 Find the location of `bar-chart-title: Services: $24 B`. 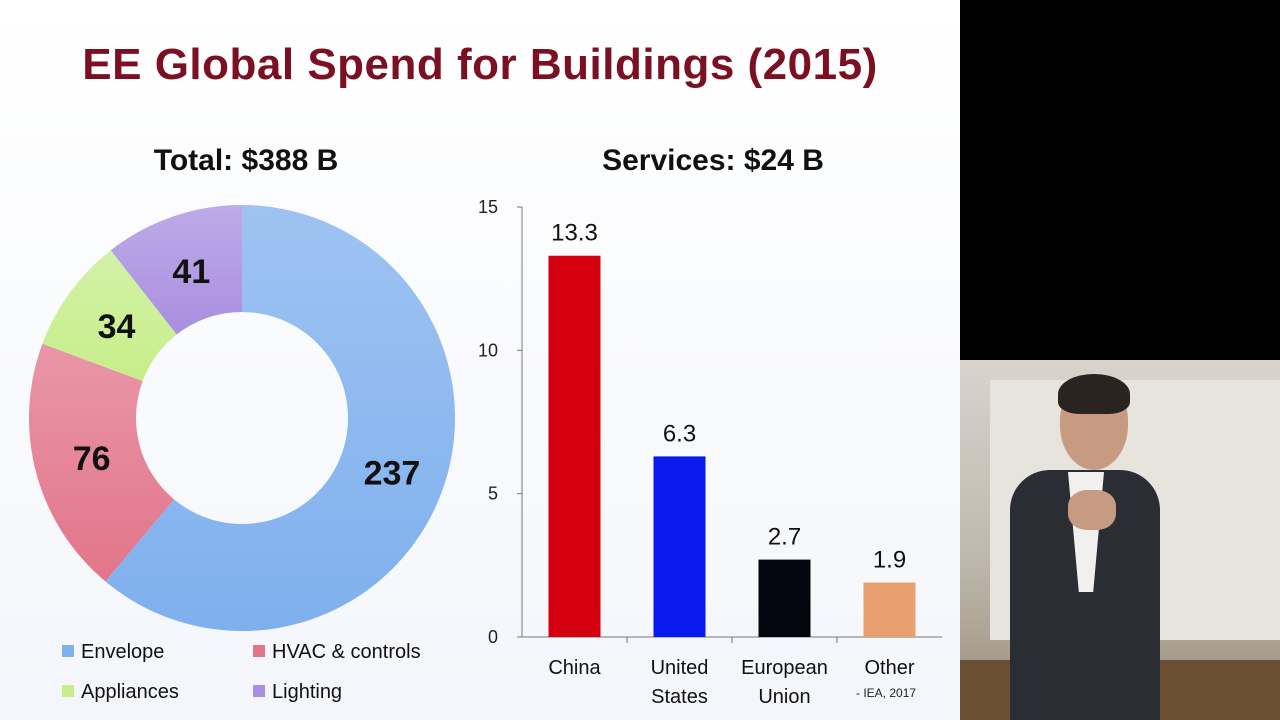

bar-chart-title: Services: $24 B is located at coordinates (713, 160).